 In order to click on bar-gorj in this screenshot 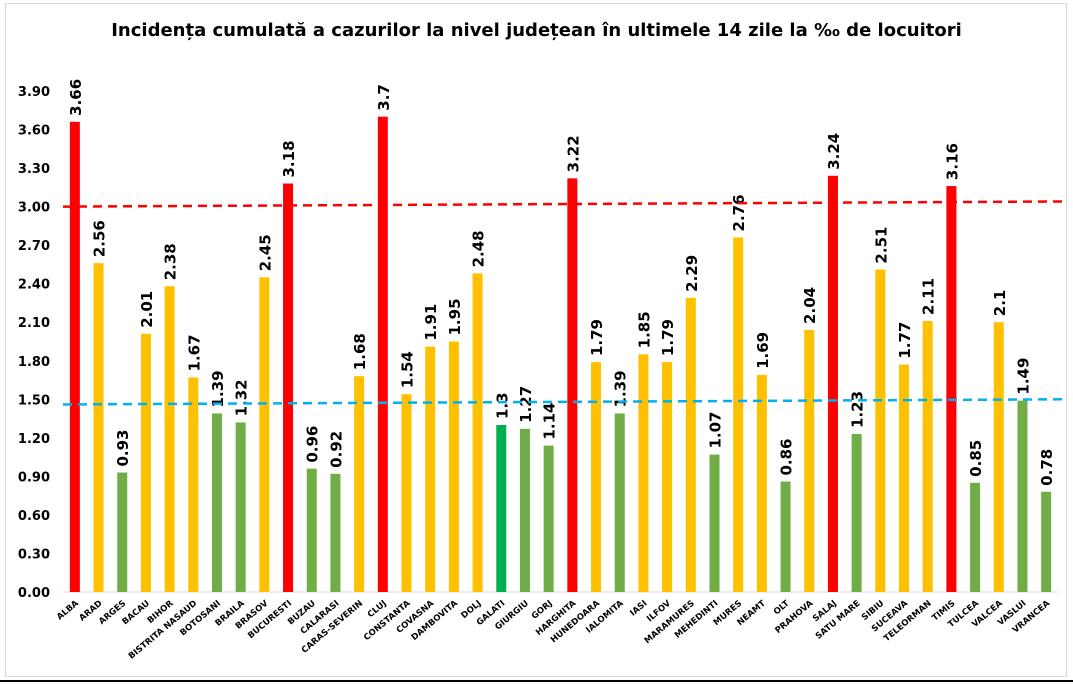, I will do `click(548, 518)`.